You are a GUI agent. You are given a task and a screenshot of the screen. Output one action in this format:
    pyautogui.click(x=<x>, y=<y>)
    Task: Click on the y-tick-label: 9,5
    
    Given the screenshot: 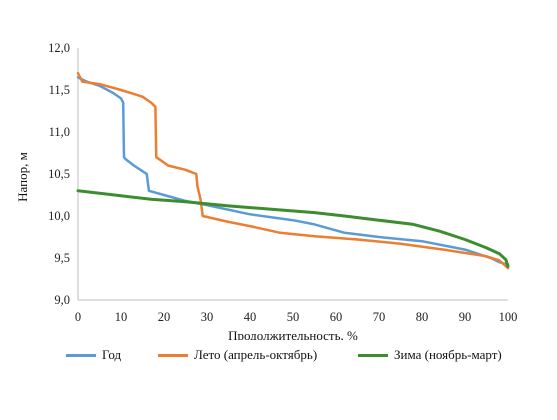 What is the action you would take?
    pyautogui.click(x=62, y=258)
    